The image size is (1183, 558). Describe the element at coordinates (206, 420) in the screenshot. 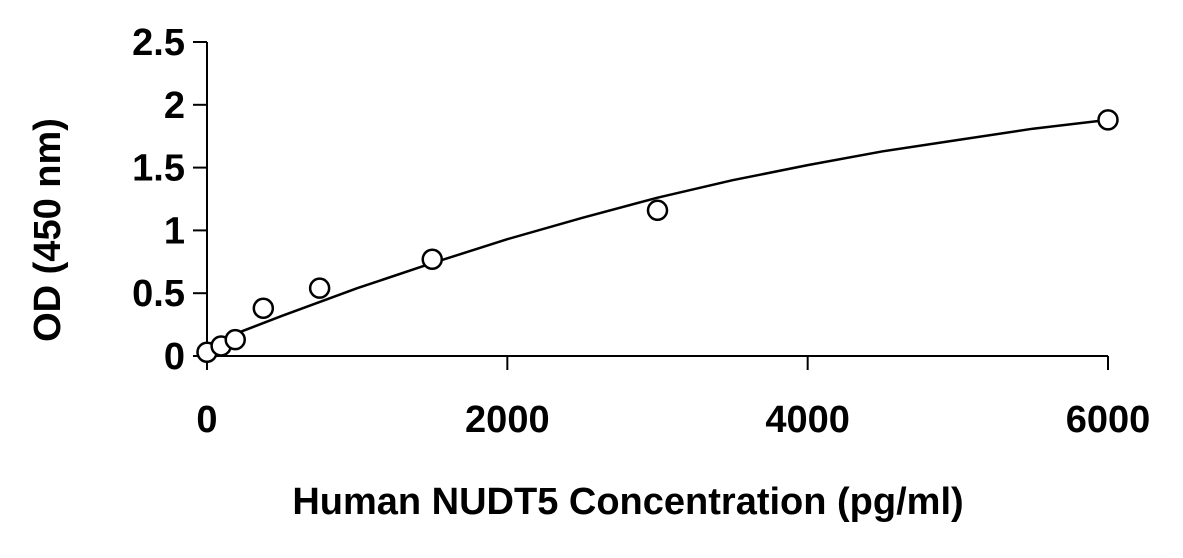

I see `x-tick-label: 0` at that location.